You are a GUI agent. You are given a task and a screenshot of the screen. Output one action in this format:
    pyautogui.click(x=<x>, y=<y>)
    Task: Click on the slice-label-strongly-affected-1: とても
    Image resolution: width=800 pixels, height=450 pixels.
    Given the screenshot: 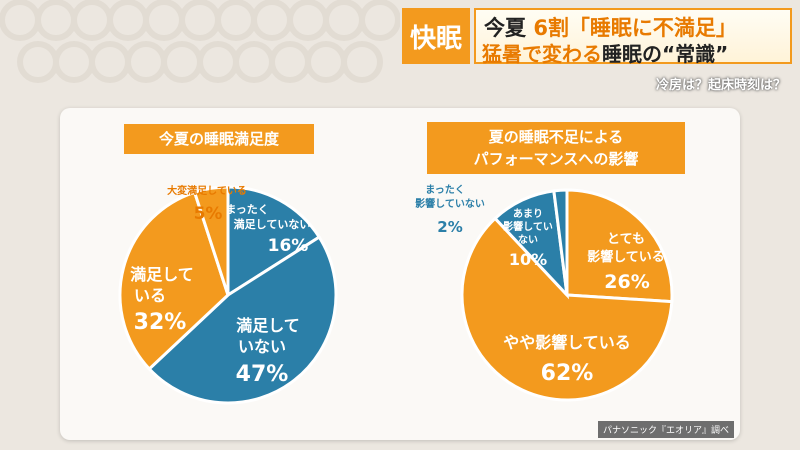 What is the action you would take?
    pyautogui.click(x=626, y=239)
    